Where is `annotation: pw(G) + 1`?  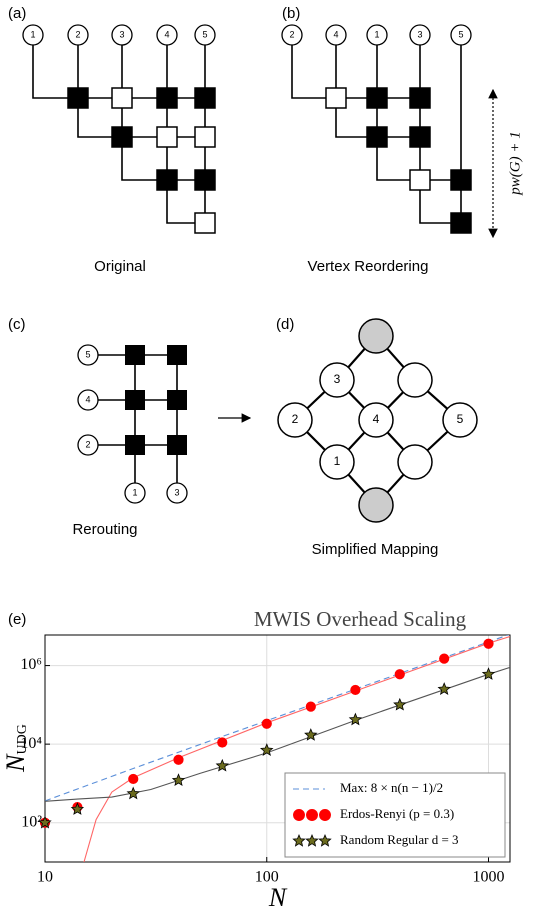
annotation: pw(G) + 1 is located at coordinates (515, 163).